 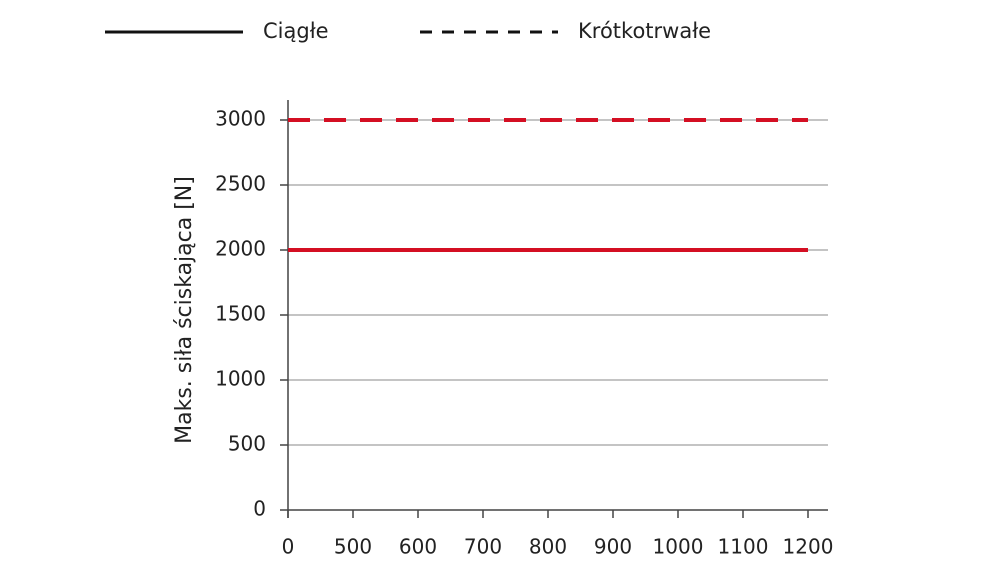 What do you see at coordinates (259, 509) in the screenshot?
I see `y-tick-label: 0` at bounding box center [259, 509].